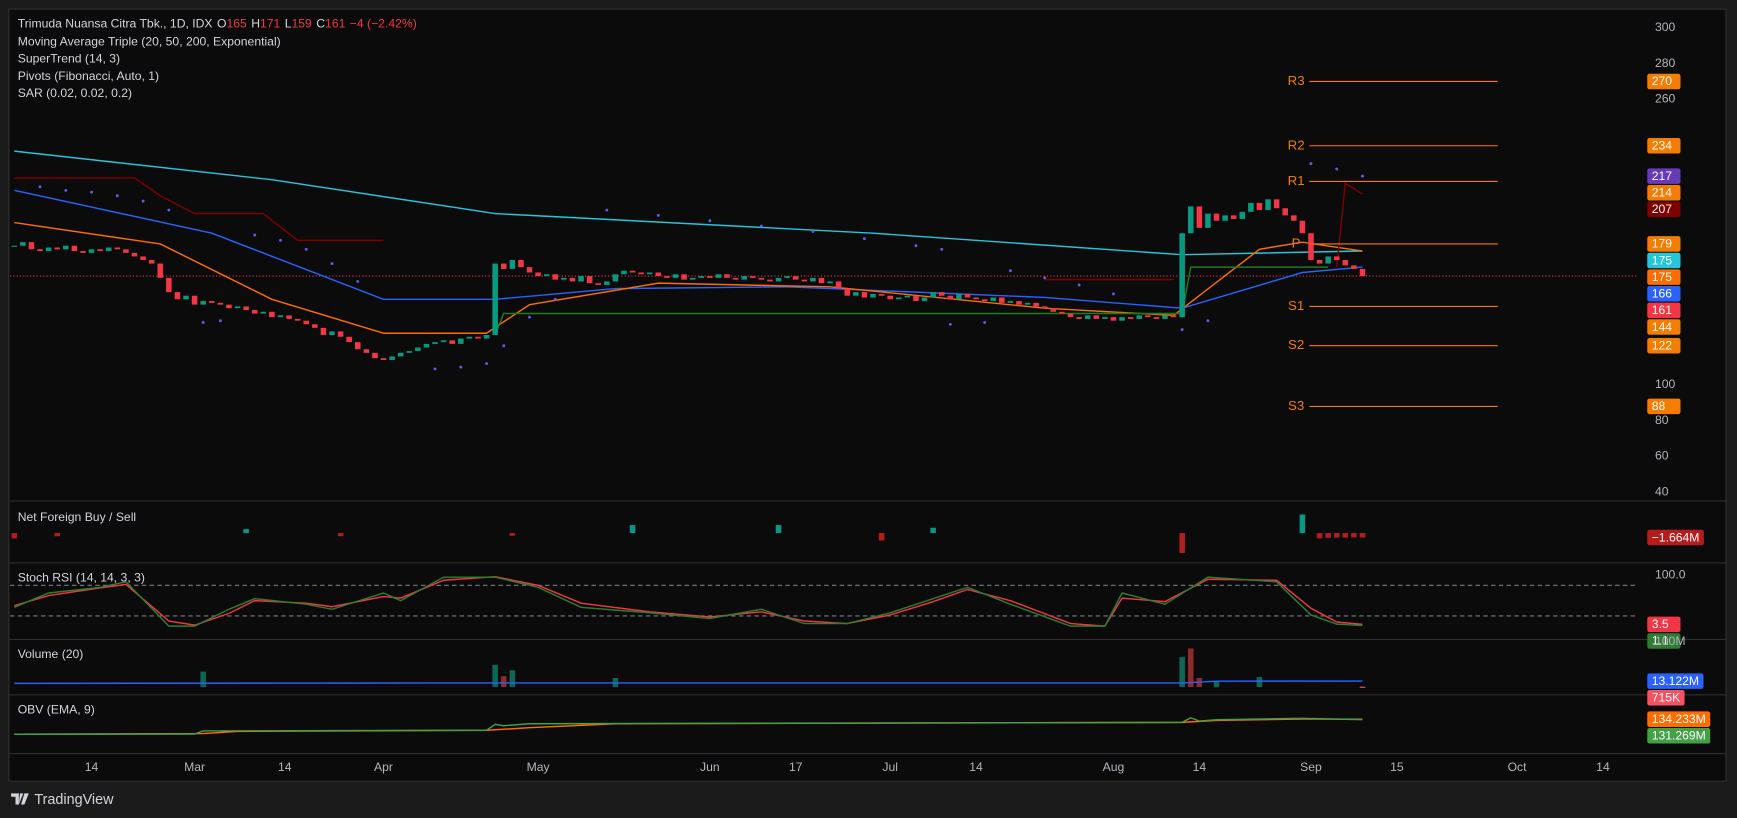  What do you see at coordinates (20, 799) in the screenshot?
I see `logo` at bounding box center [20, 799].